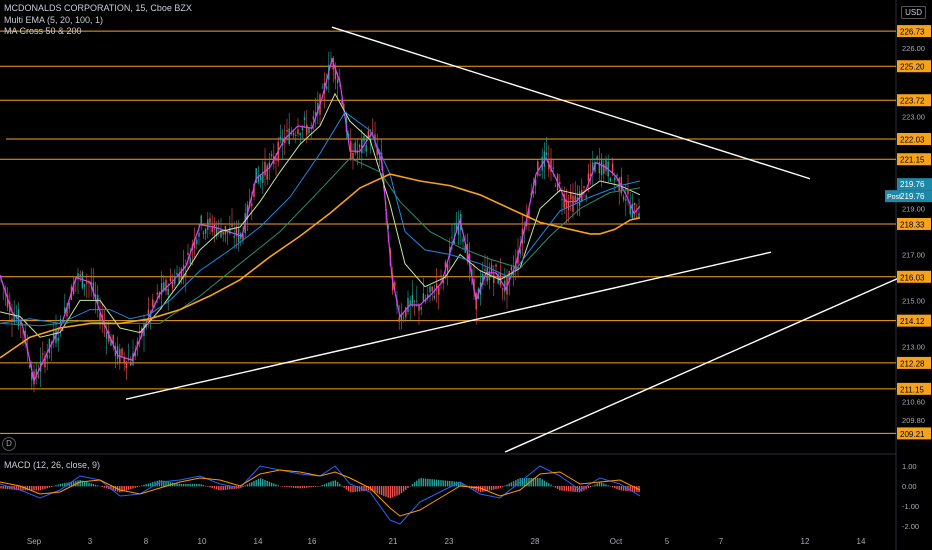 This screenshot has height=550, width=932. What do you see at coordinates (43, 31) in the screenshot?
I see `ma-cross-legend: MA Cross 50 & 200` at bounding box center [43, 31].